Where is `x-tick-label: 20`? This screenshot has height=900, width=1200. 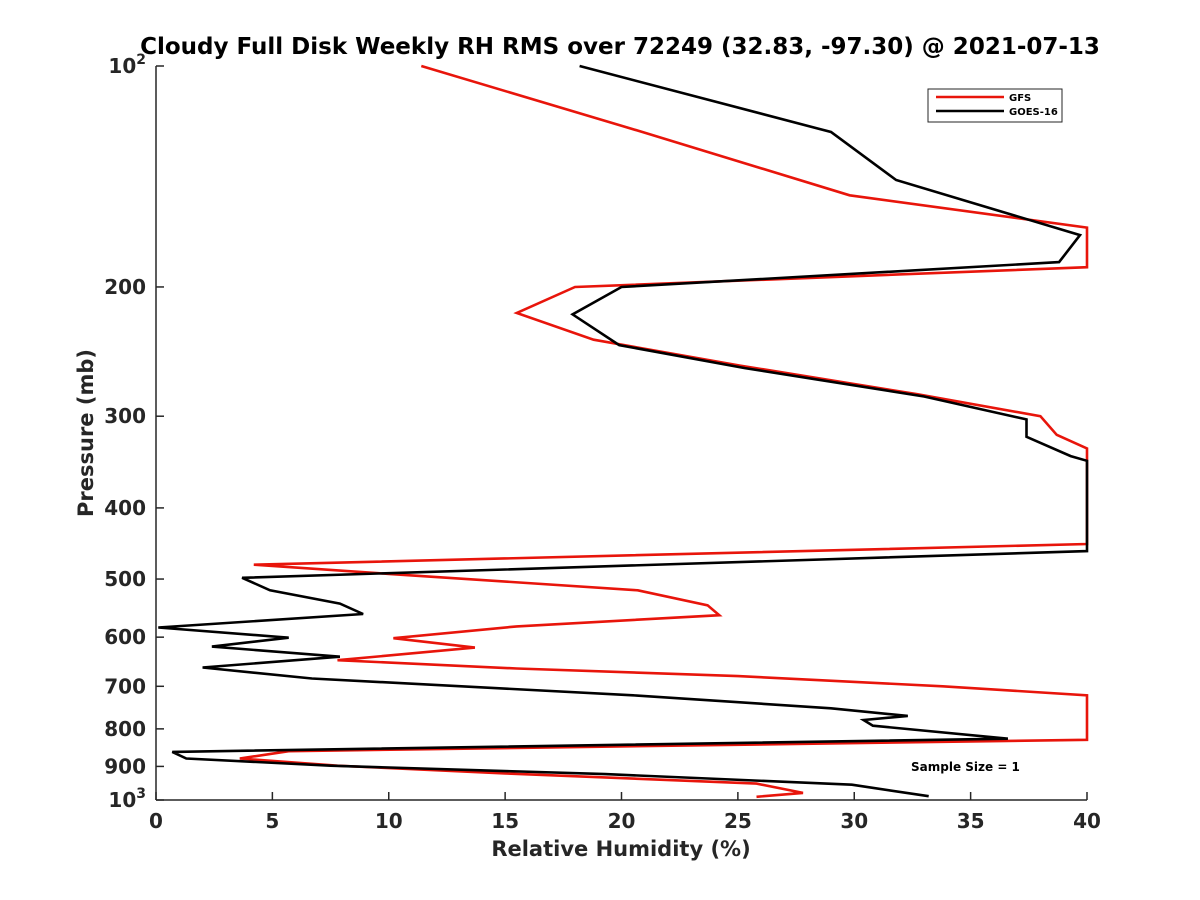
x-tick-label: 20 is located at coordinates (622, 821).